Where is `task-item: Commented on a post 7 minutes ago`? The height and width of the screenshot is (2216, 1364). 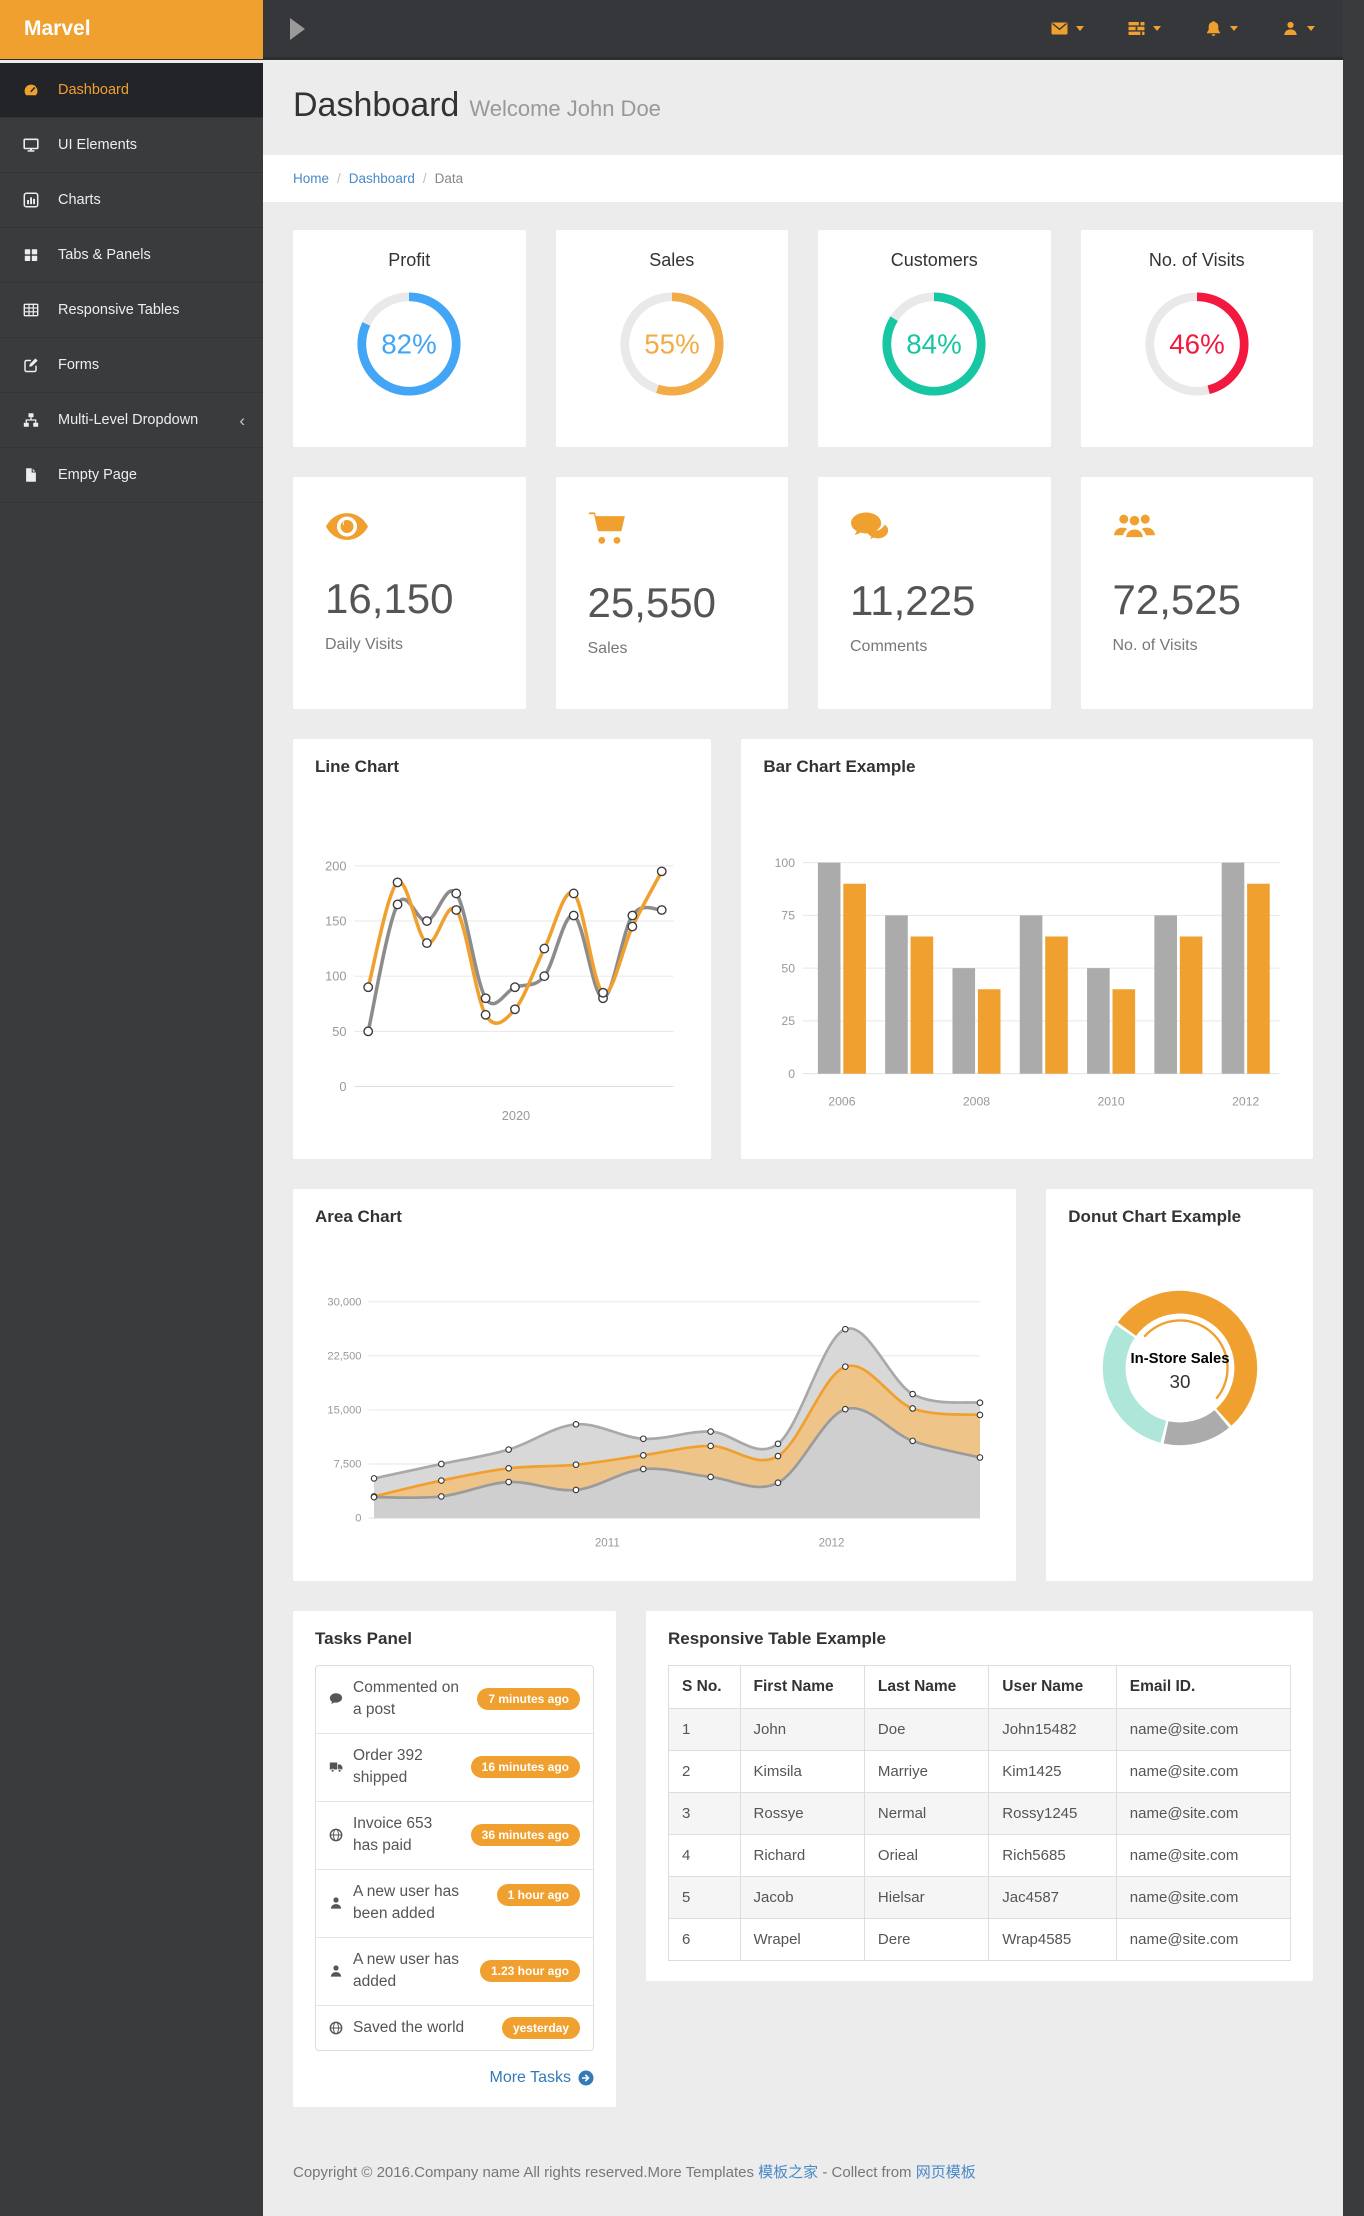 task-item: Commented on a post 7 minutes ago is located at coordinates (454, 1700).